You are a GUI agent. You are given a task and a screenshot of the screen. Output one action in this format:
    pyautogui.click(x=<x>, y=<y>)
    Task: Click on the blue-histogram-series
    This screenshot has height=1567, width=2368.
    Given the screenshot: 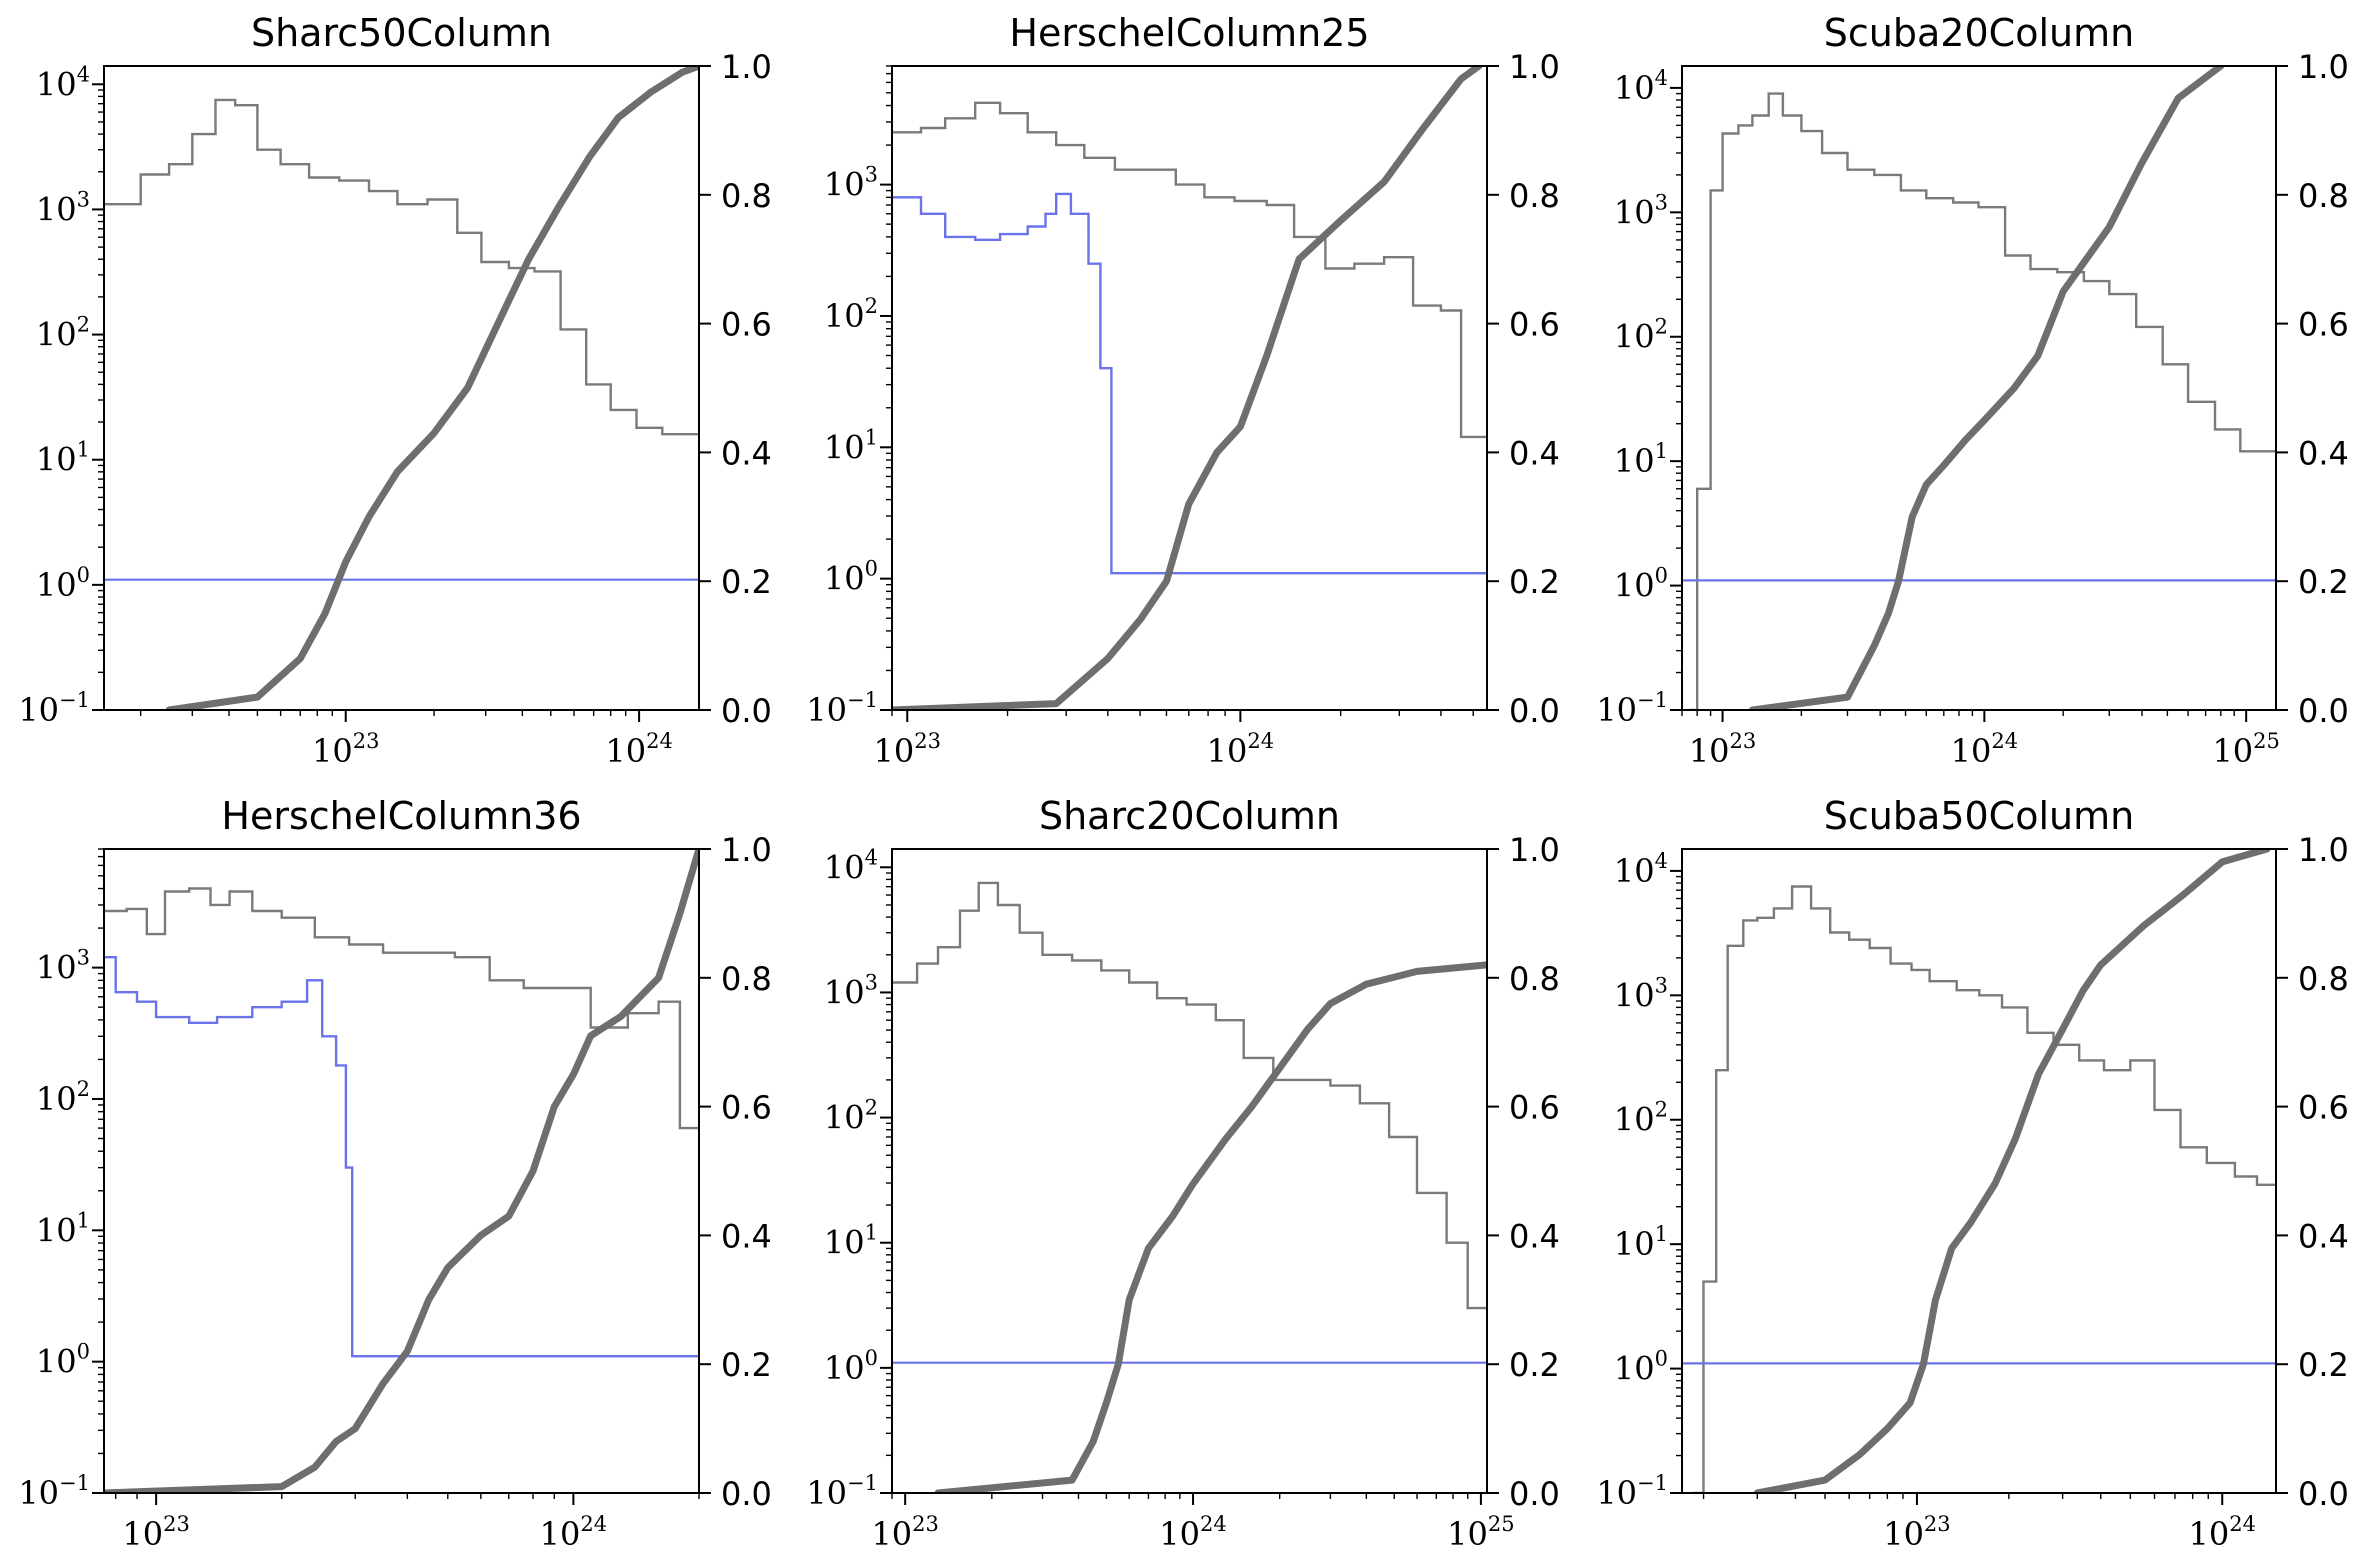 What is the action you would take?
    pyautogui.click(x=1189, y=383)
    